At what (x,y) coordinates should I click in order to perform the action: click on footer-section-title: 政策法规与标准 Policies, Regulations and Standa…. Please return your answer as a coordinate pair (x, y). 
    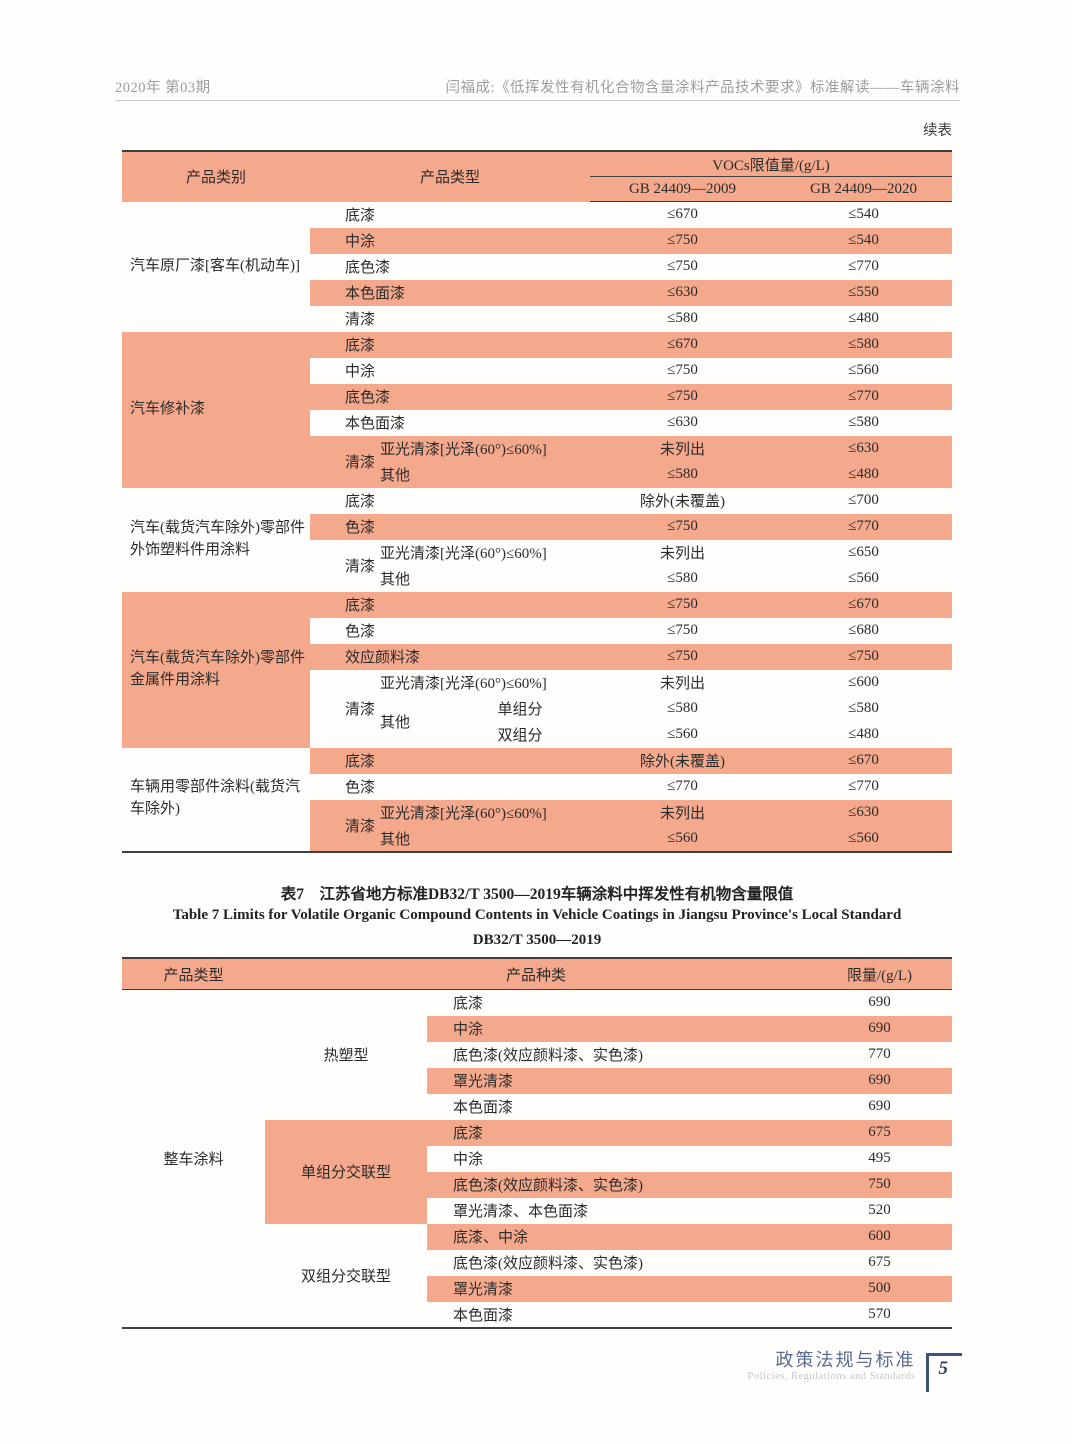
    Looking at the image, I should click on (832, 1366).